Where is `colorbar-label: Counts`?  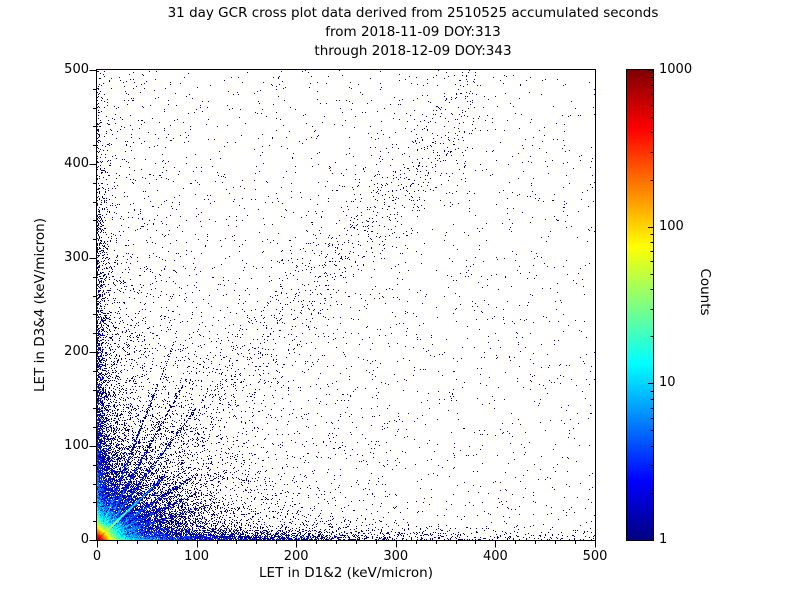 colorbar-label: Counts is located at coordinates (705, 292).